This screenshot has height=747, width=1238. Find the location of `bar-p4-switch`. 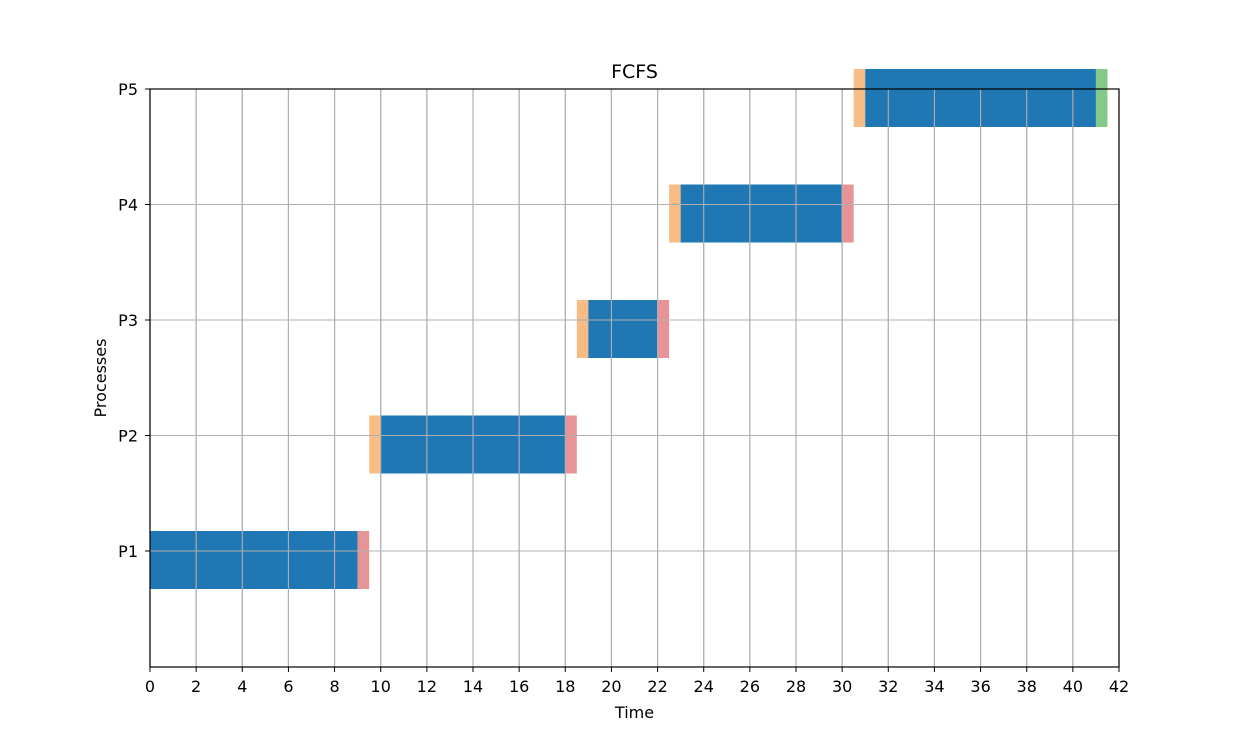

bar-p4-switch is located at coordinates (848, 213).